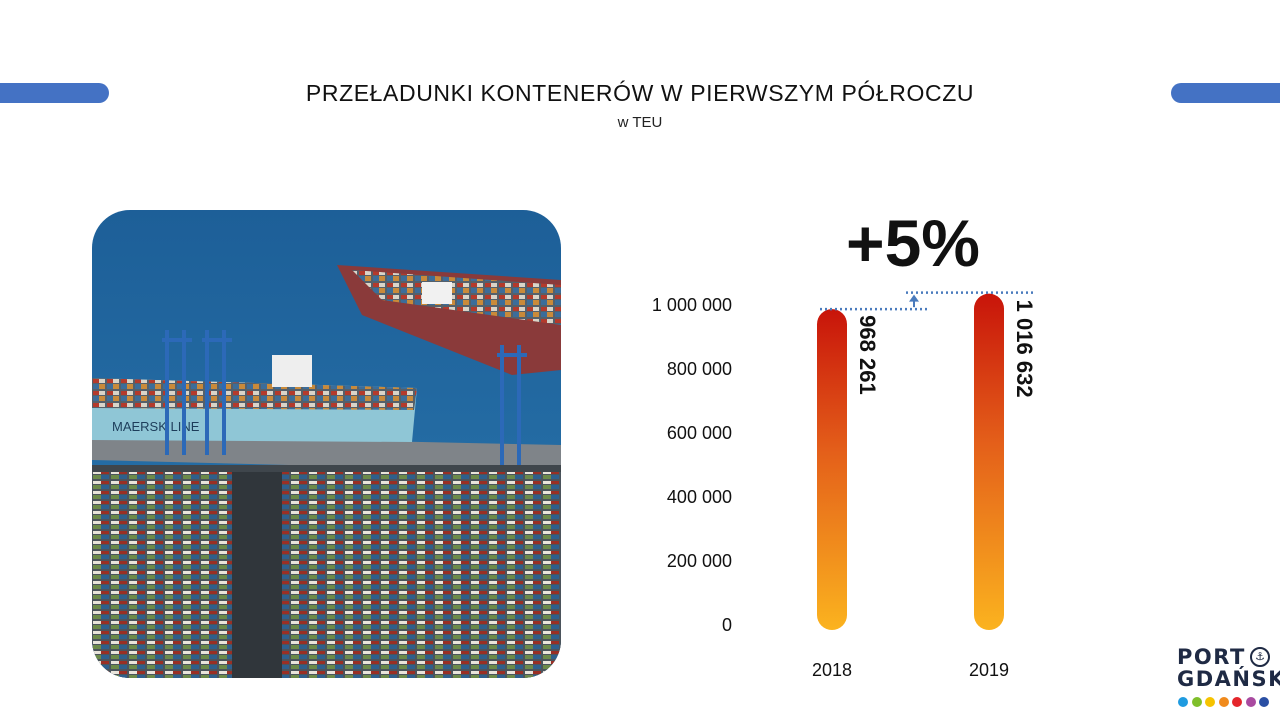 The height and width of the screenshot is (720, 1280). What do you see at coordinates (989, 670) in the screenshot?
I see `x-tick-label: 2019` at bounding box center [989, 670].